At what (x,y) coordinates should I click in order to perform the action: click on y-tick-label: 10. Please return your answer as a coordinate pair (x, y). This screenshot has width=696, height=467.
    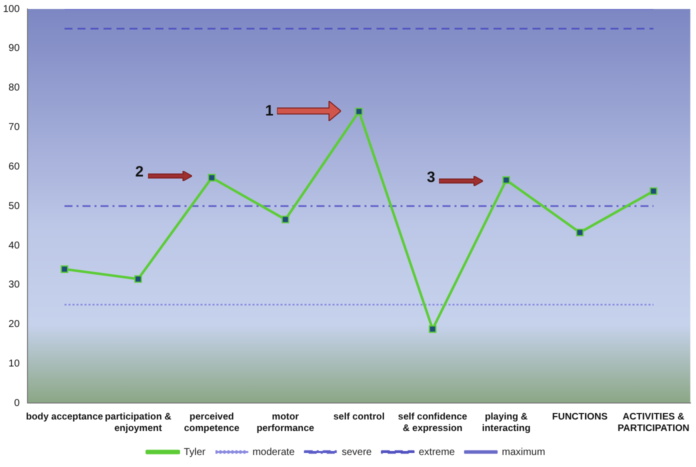
    Looking at the image, I should click on (14, 364).